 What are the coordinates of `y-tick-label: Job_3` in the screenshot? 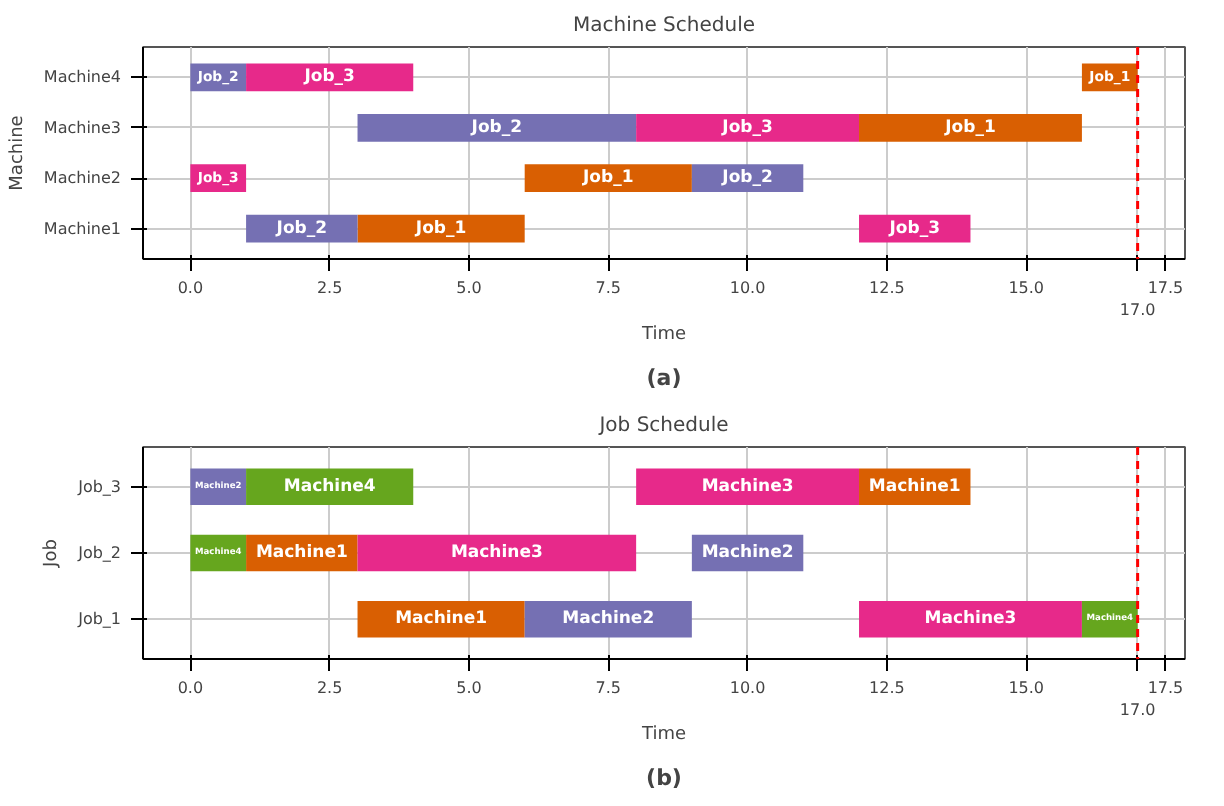 It's located at (98, 486).